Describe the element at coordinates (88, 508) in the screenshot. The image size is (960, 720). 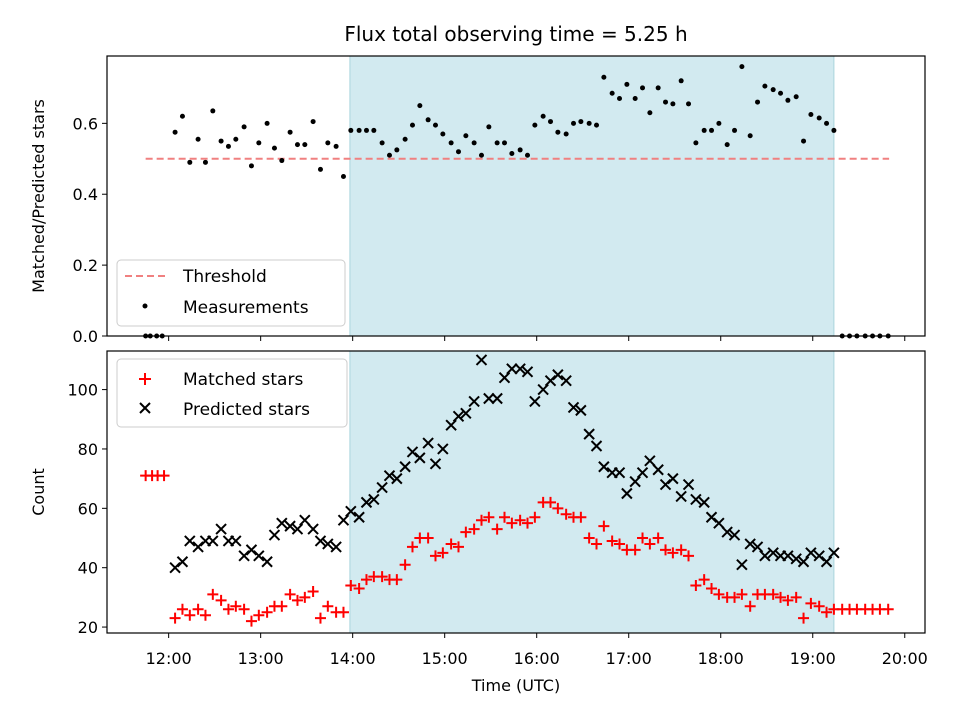
I see `y-tick-label: 60` at that location.